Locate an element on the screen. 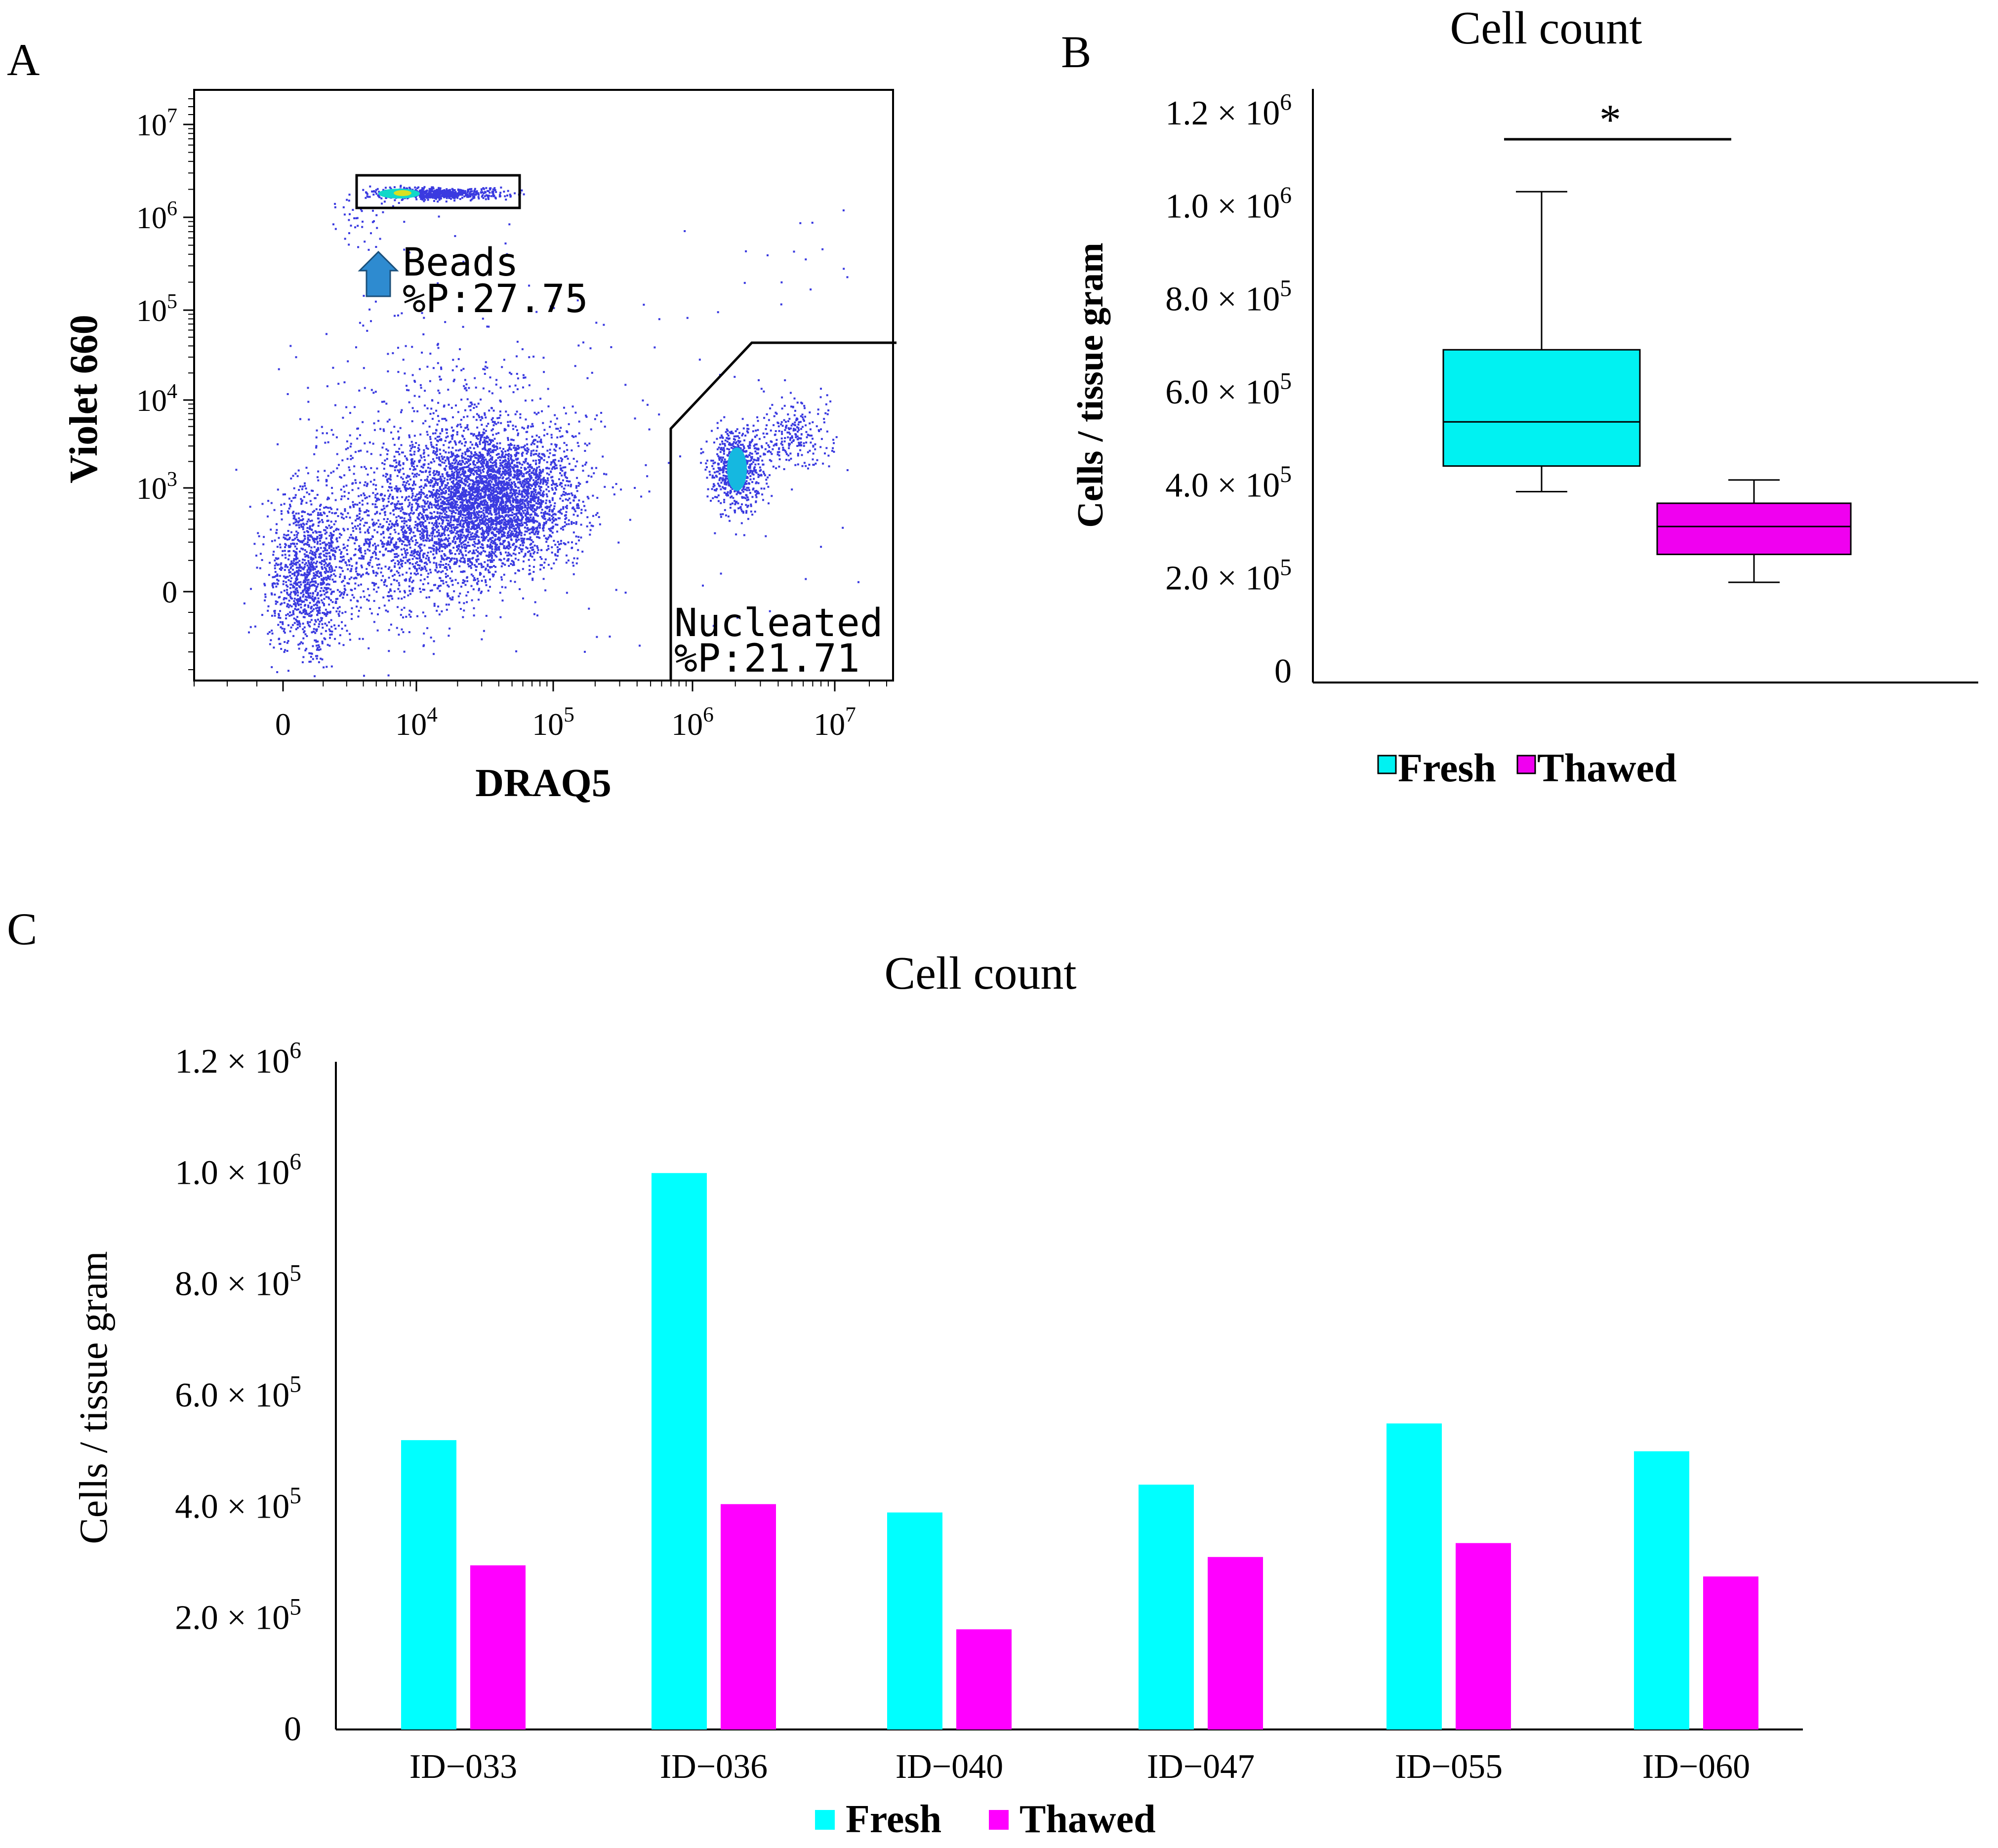 This screenshot has height=1848, width=1998. panel-a-x-axis-label: DRAQ5 is located at coordinates (543, 783).